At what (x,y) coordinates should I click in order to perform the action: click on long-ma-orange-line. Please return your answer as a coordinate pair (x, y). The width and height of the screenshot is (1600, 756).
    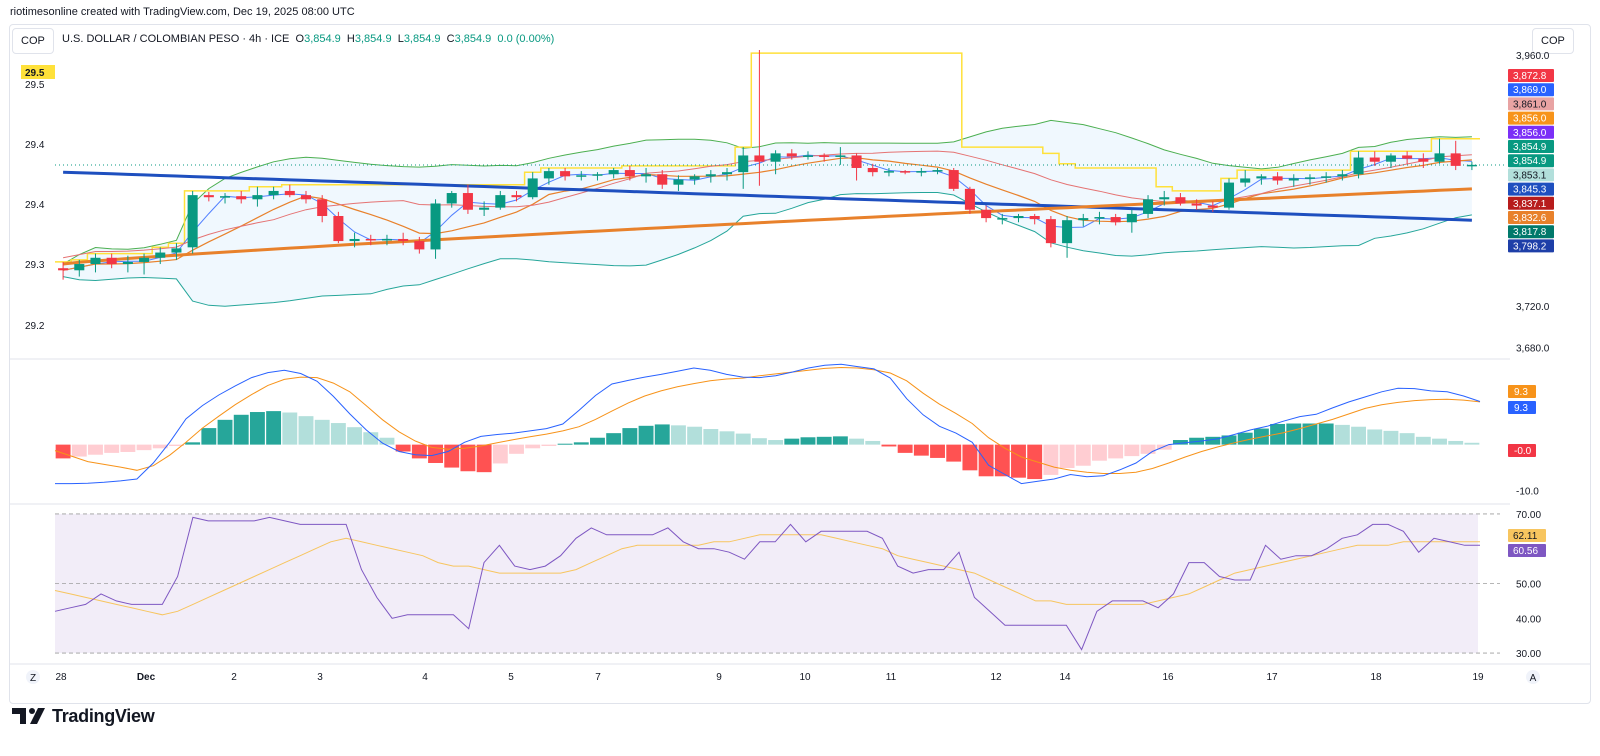
    Looking at the image, I should click on (767, 226).